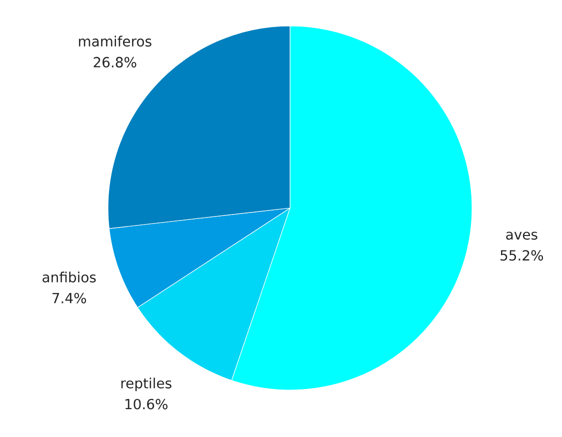 The height and width of the screenshot is (437, 562). I want to click on data-label: 7.4%, so click(69, 298).